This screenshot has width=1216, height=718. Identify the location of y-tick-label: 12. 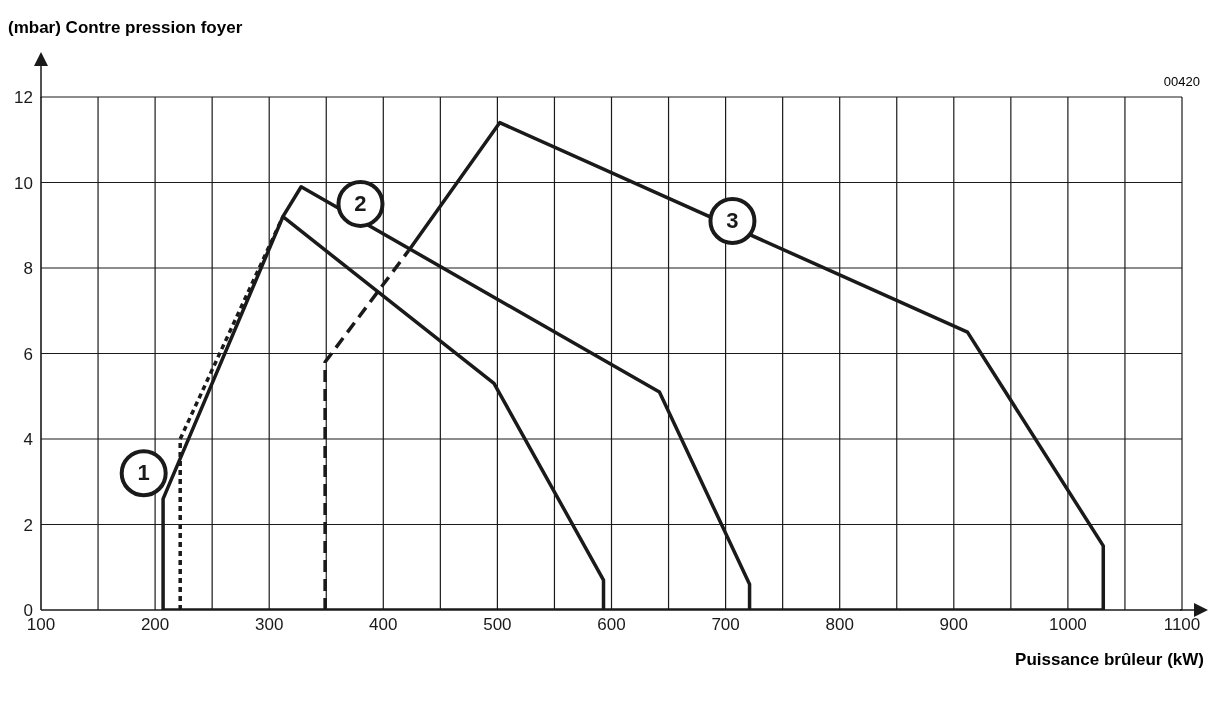
(23, 98).